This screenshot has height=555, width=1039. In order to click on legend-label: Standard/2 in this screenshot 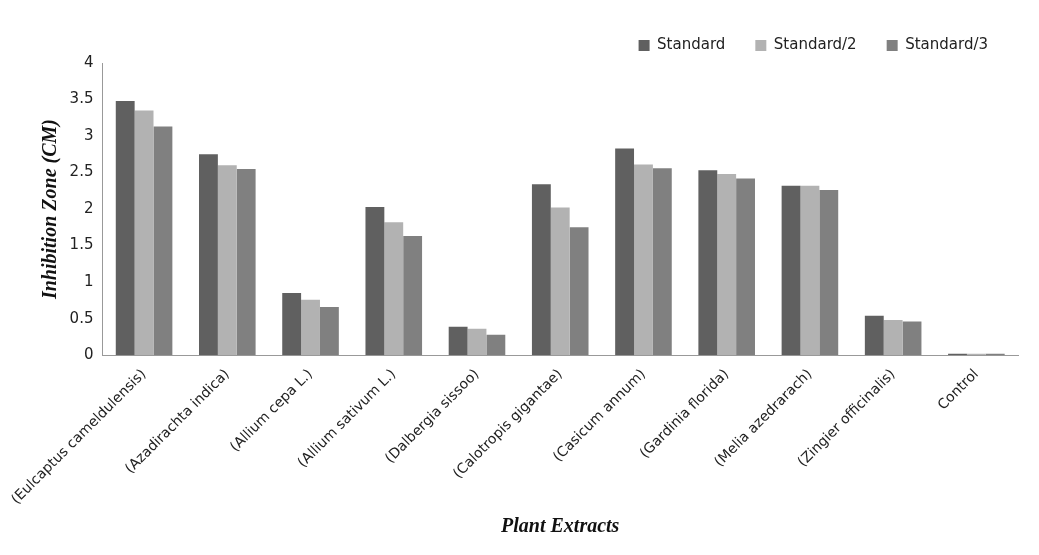, I will do `click(815, 44)`.